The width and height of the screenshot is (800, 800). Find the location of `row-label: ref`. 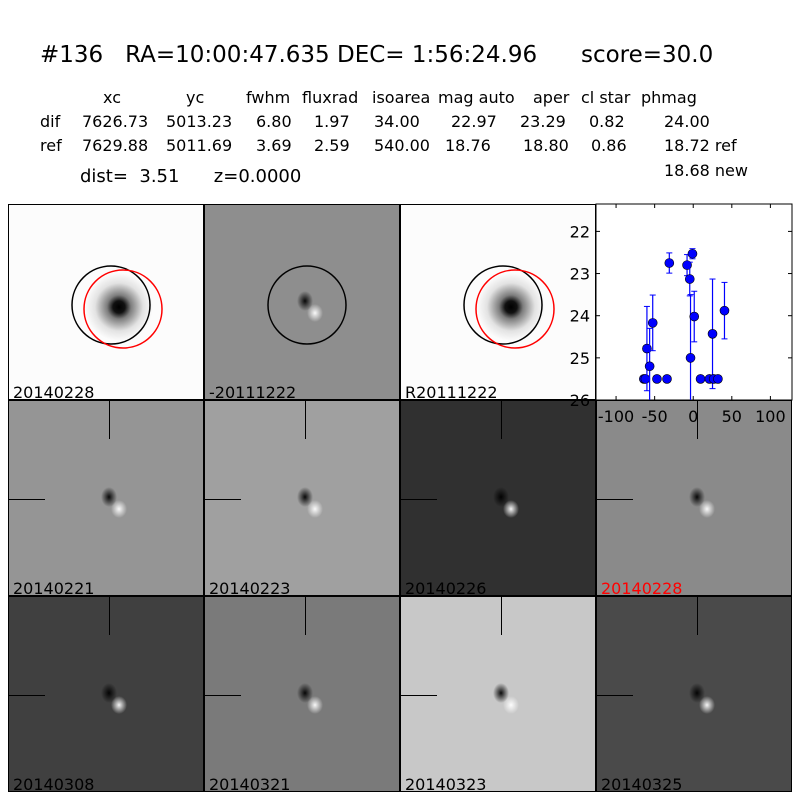

row-label: ref is located at coordinates (51, 145).